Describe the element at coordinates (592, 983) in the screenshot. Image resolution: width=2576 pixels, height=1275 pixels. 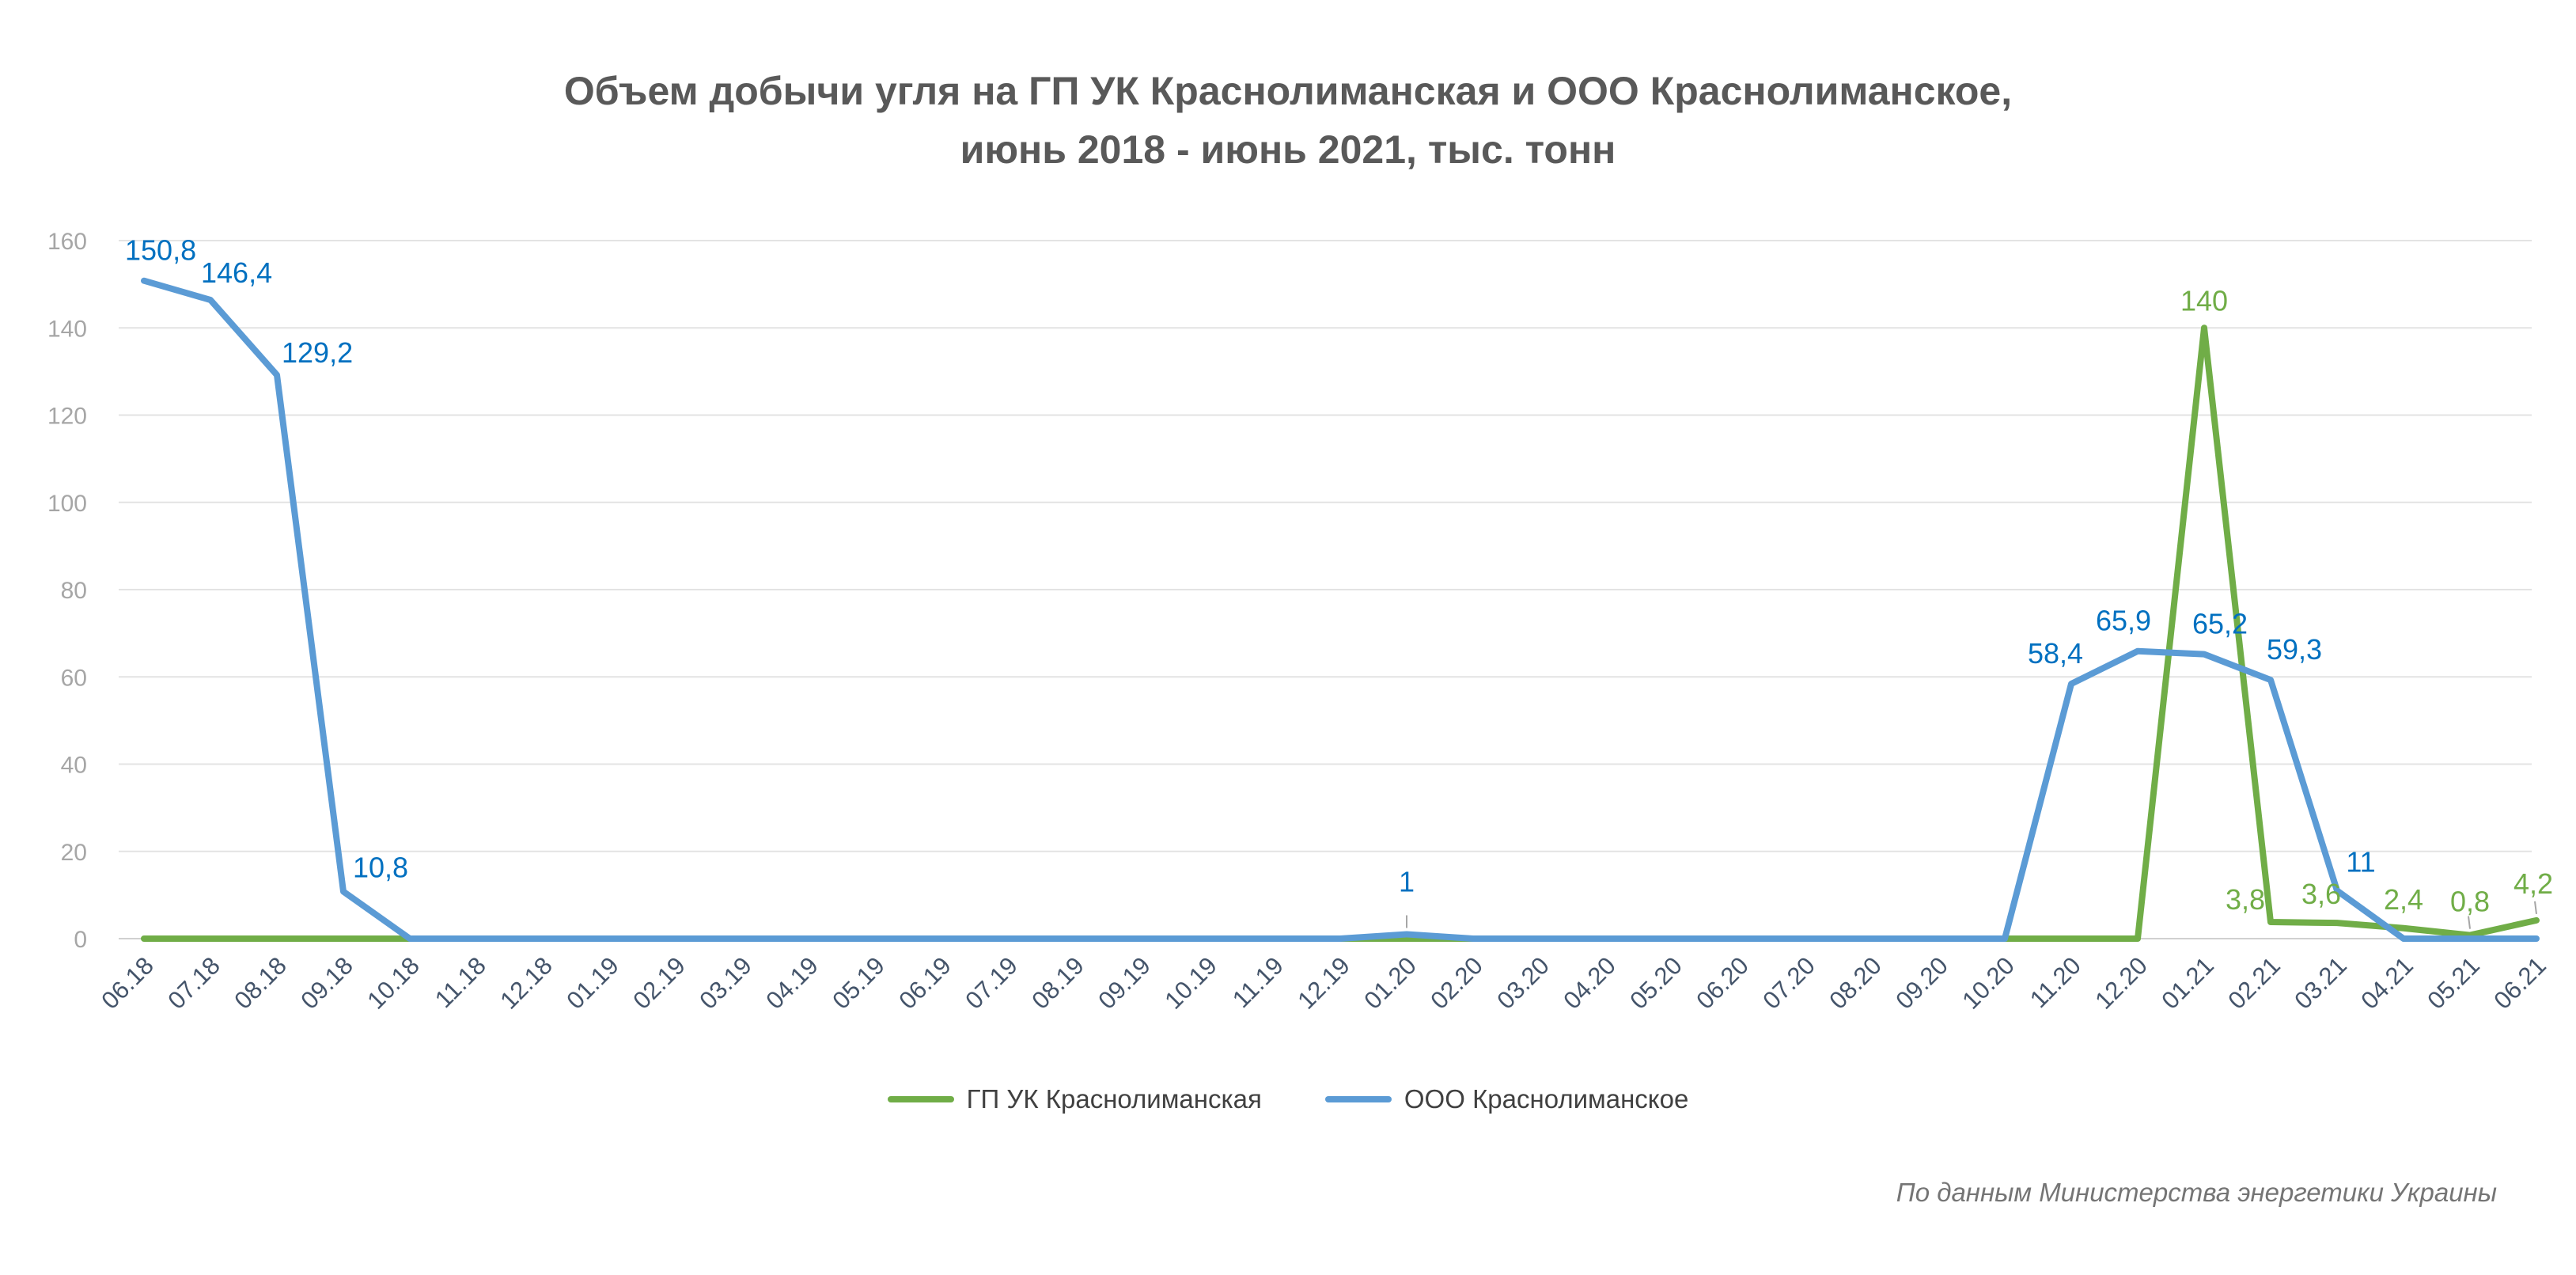
I see `x-tick-label: 01.19` at that location.